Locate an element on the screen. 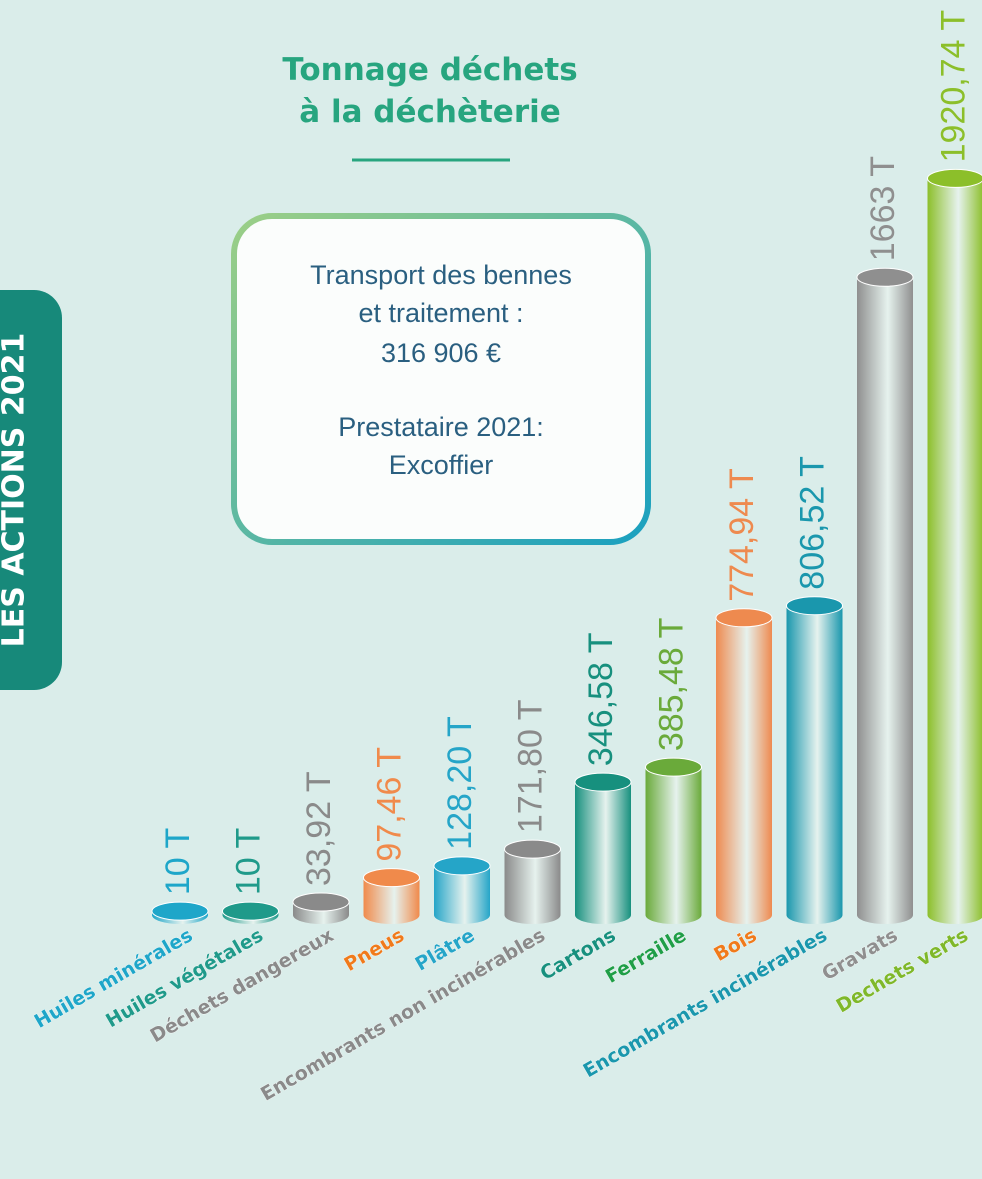 This screenshot has width=982, height=1179. value-label: 806,52 T is located at coordinates (812, 523).